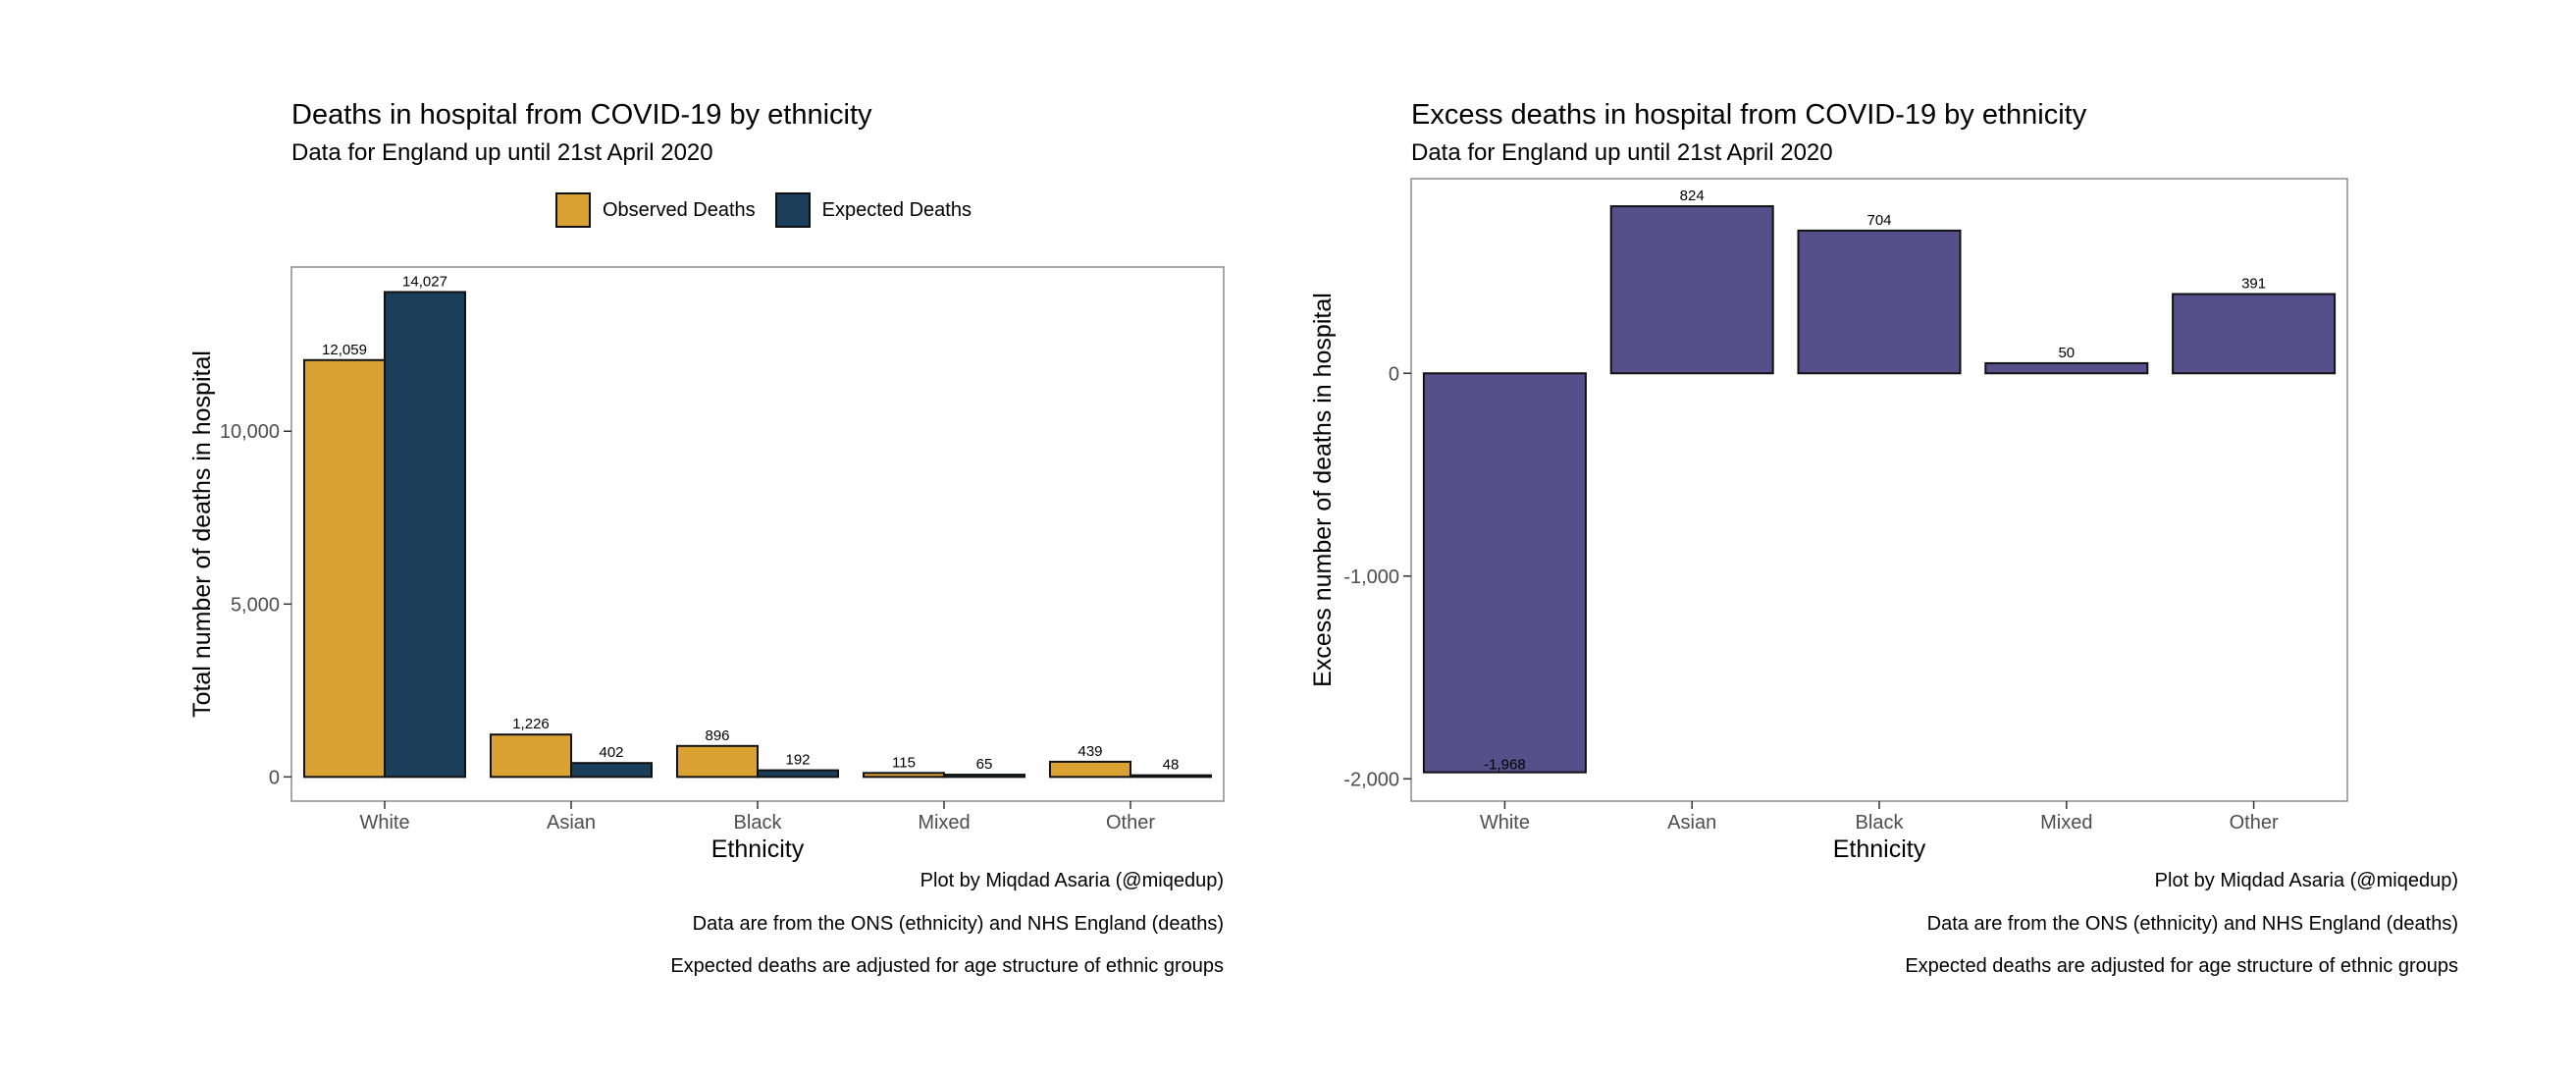  What do you see at coordinates (2253, 284) in the screenshot?
I see `data-label: 391` at bounding box center [2253, 284].